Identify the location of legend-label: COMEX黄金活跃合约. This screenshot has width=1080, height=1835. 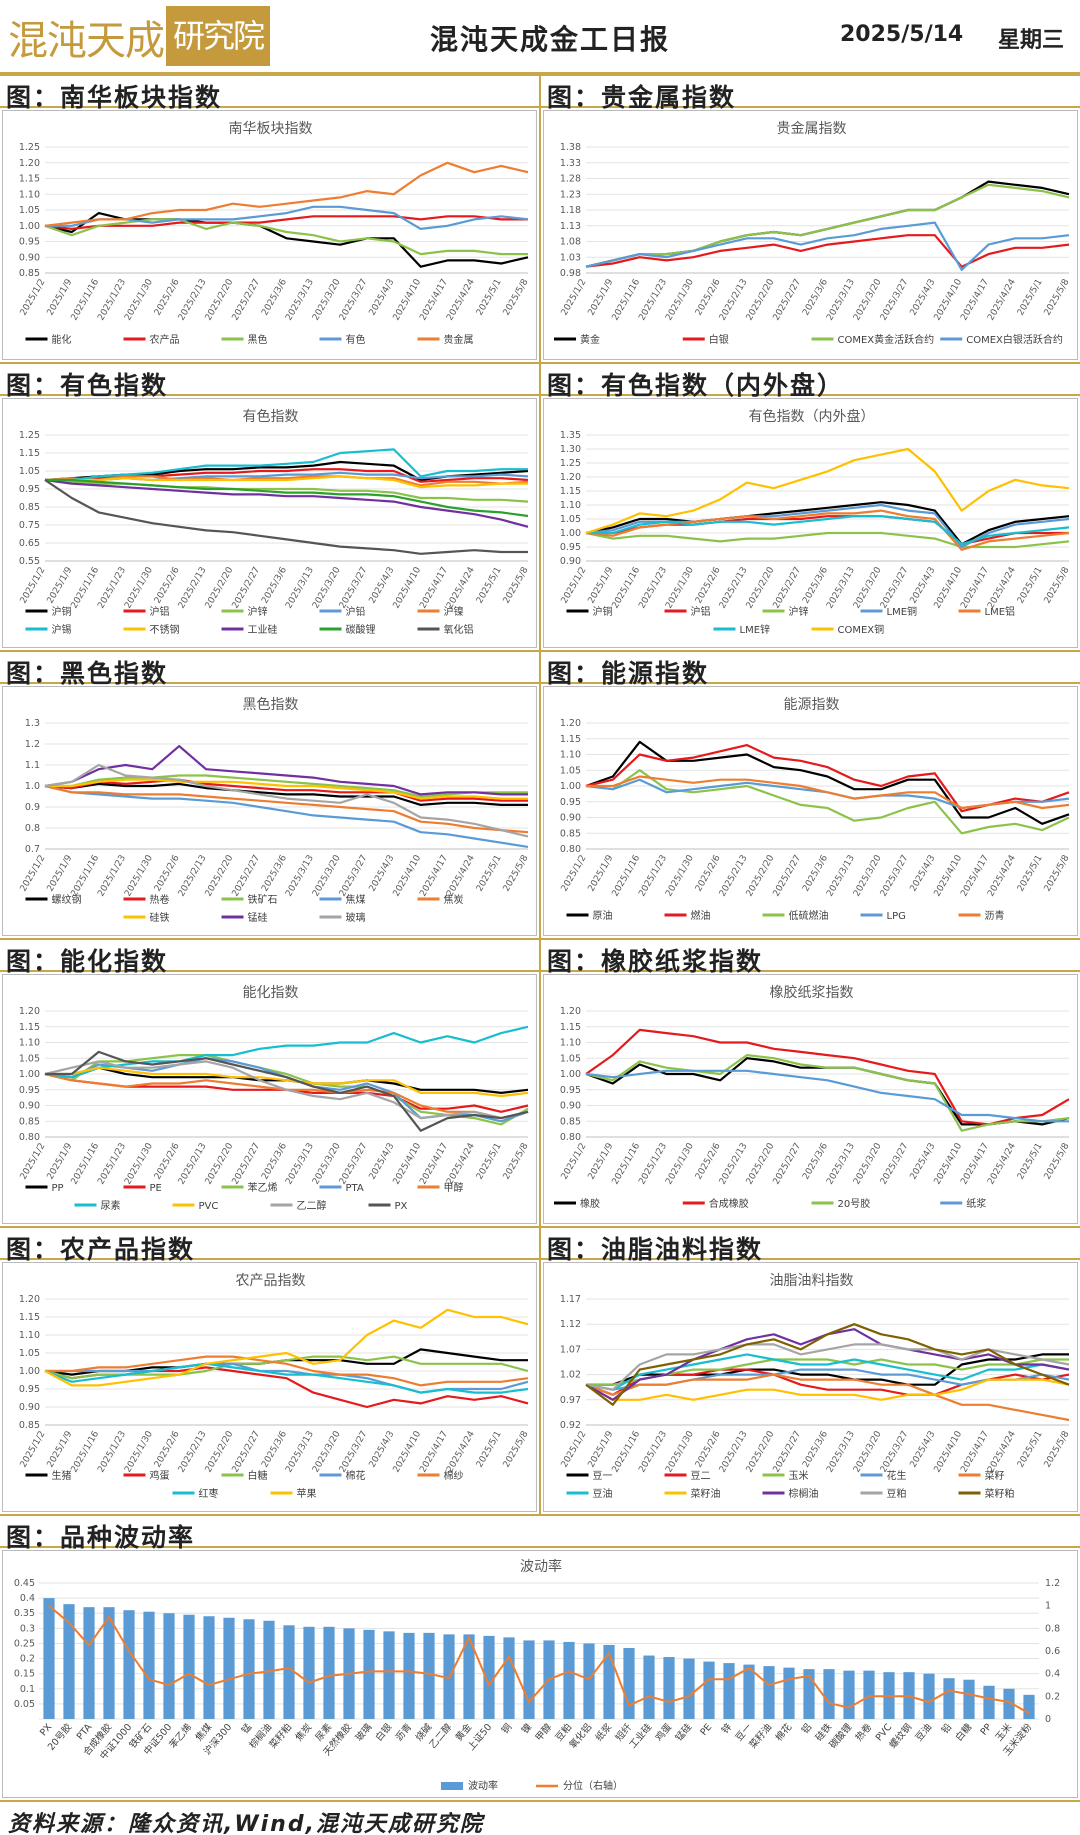
(886, 339).